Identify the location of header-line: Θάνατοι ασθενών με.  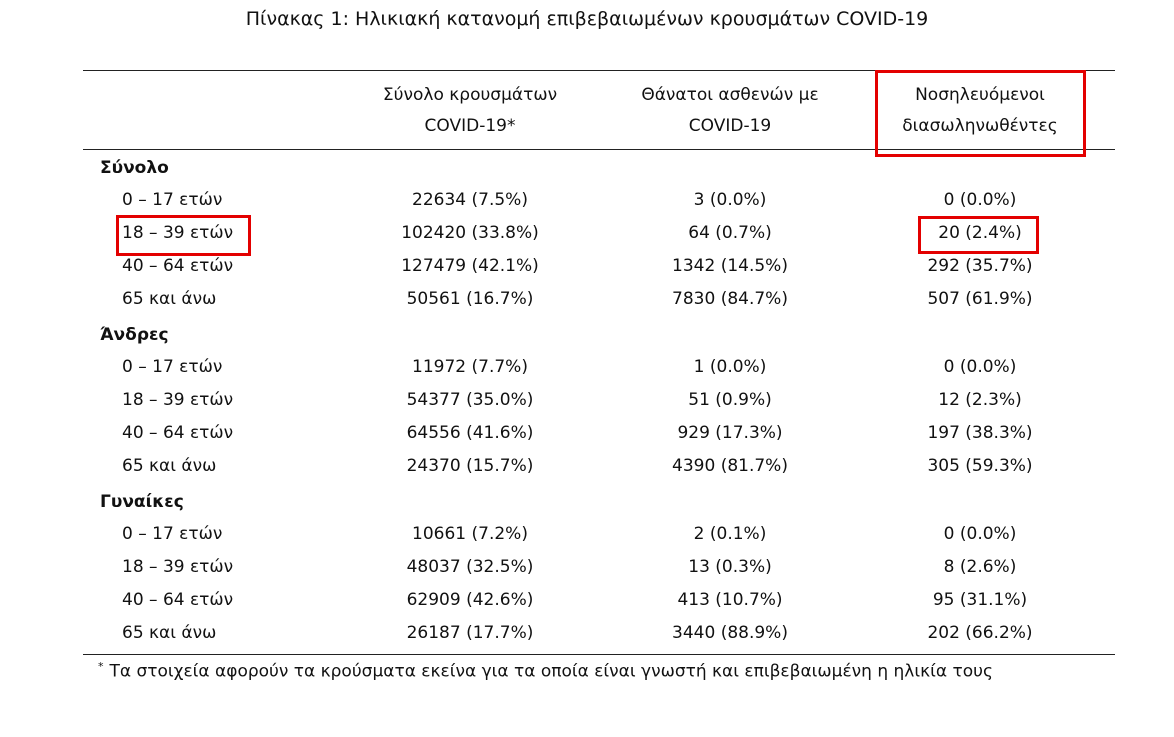
(730, 95).